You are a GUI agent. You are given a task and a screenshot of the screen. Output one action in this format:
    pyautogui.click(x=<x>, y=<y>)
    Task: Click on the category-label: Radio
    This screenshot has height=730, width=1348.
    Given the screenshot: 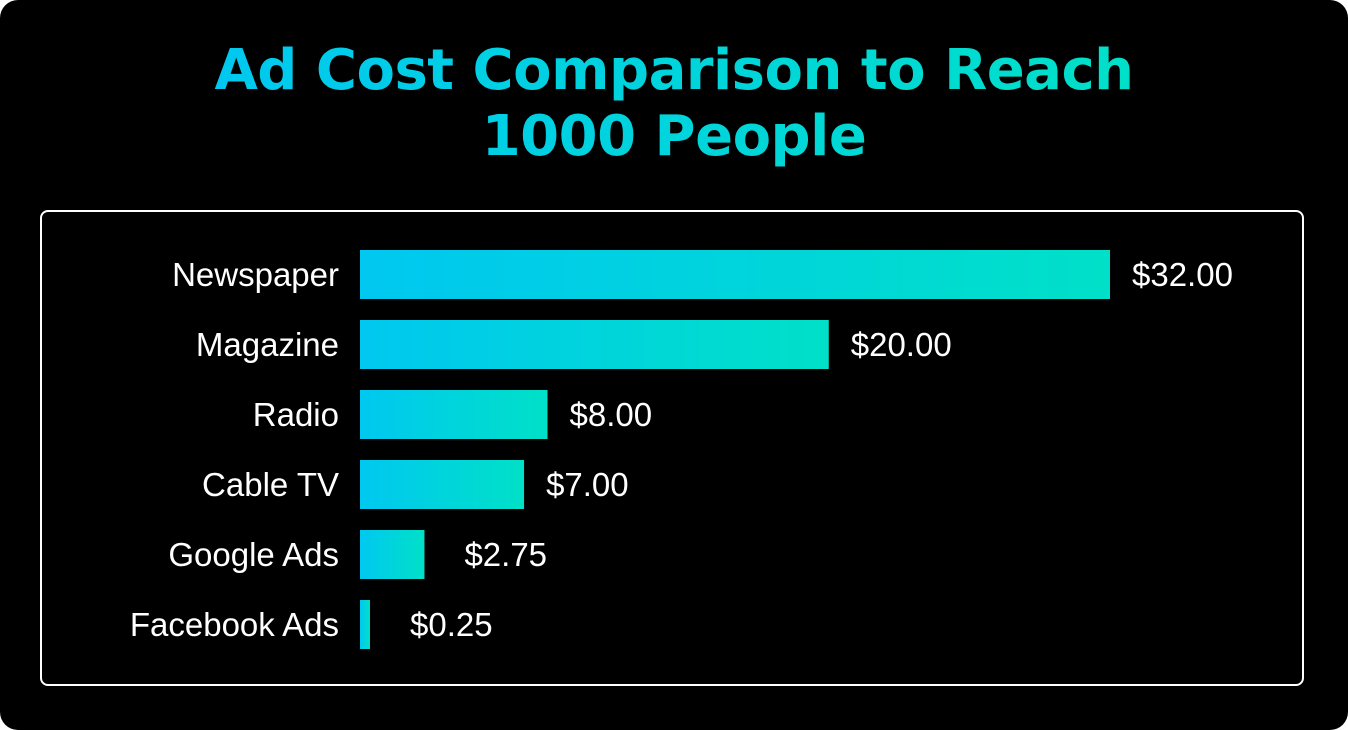 What is the action you would take?
    pyautogui.click(x=296, y=414)
    